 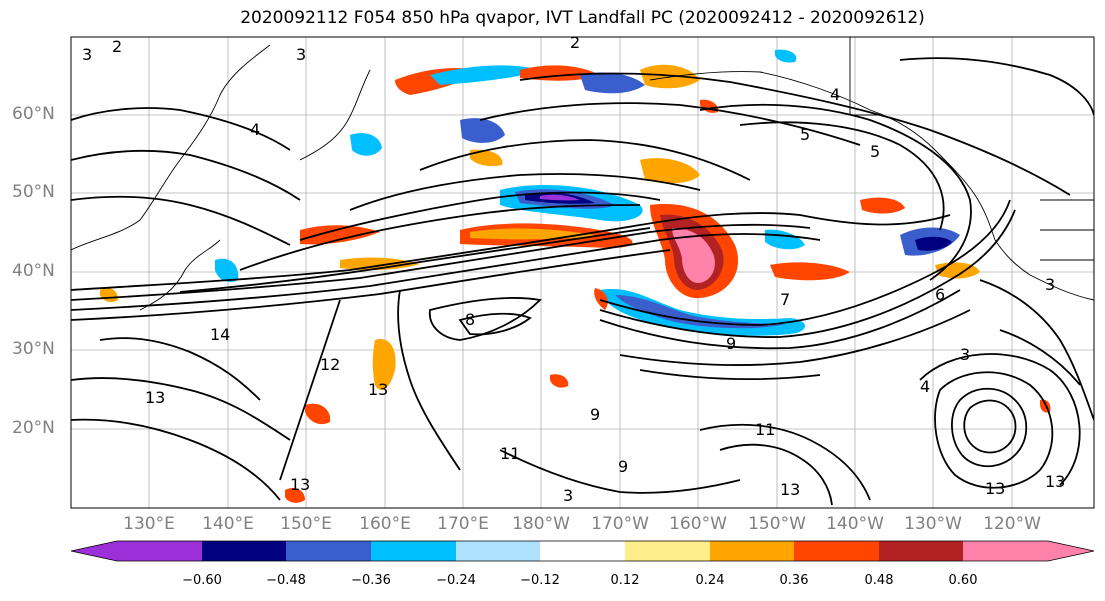 What do you see at coordinates (33, 349) in the screenshot?
I see `lat-label-30n: 30°N` at bounding box center [33, 349].